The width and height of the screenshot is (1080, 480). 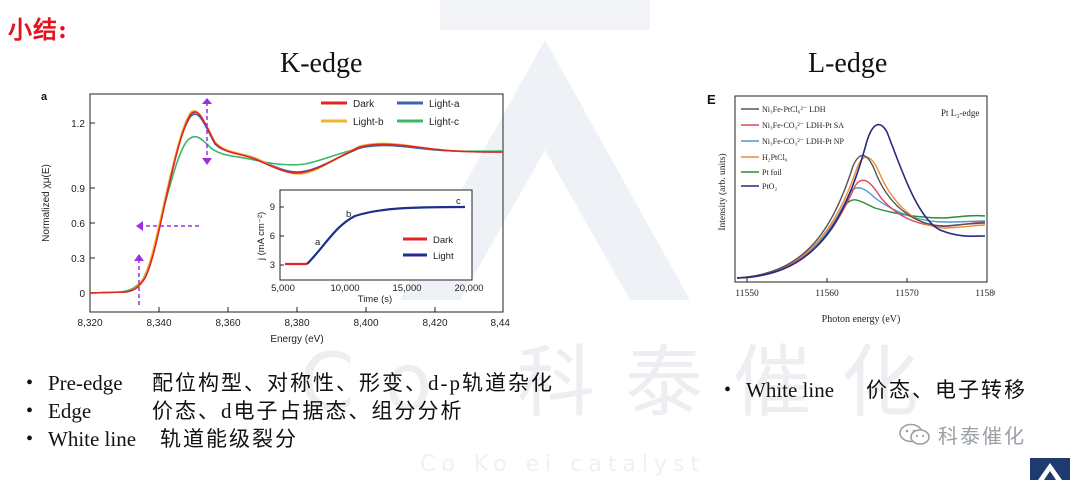 I want to click on watermark-sub-text: Co Ko ei catalyst, so click(x=563, y=464).